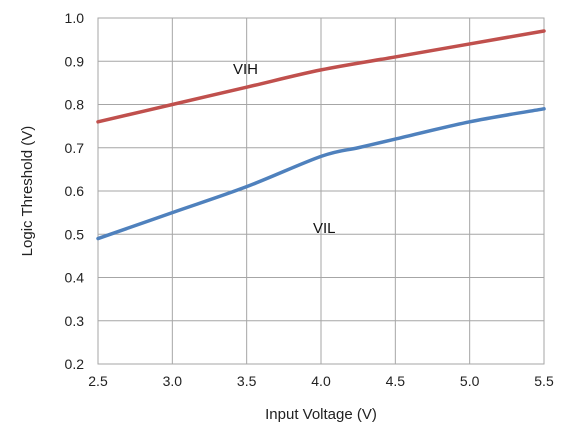  I want to click on series-label-vih: VIH, so click(245, 69).